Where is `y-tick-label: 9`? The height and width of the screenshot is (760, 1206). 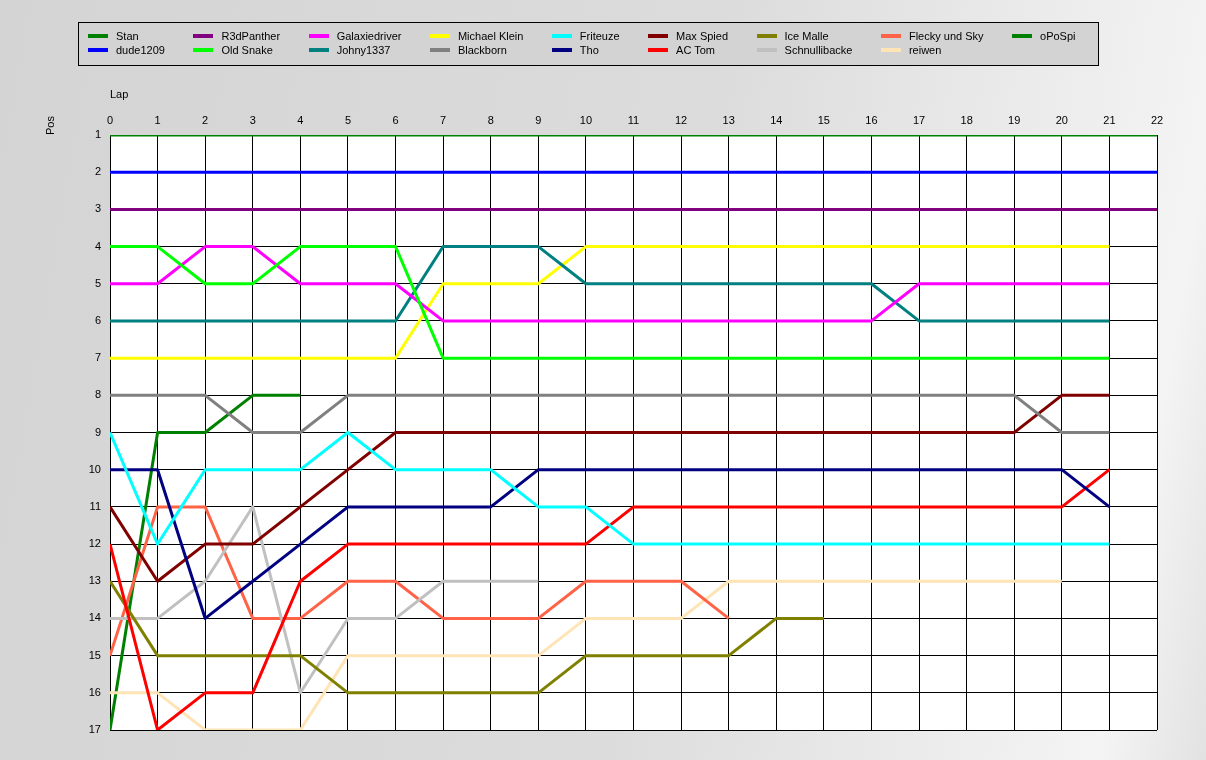 y-tick-label: 9 is located at coordinates (97, 431).